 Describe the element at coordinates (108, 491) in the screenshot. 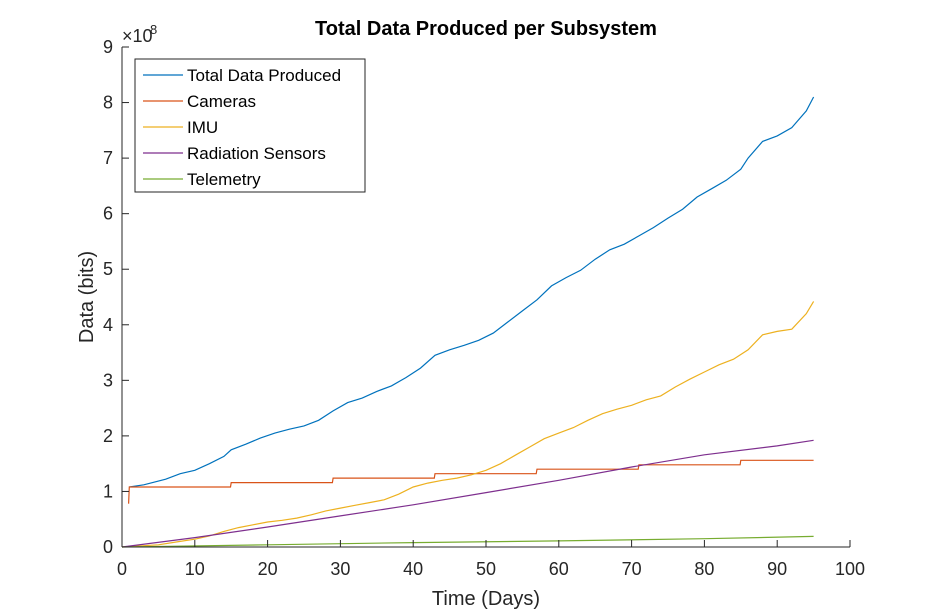

I see `y-tick-label: 1` at that location.